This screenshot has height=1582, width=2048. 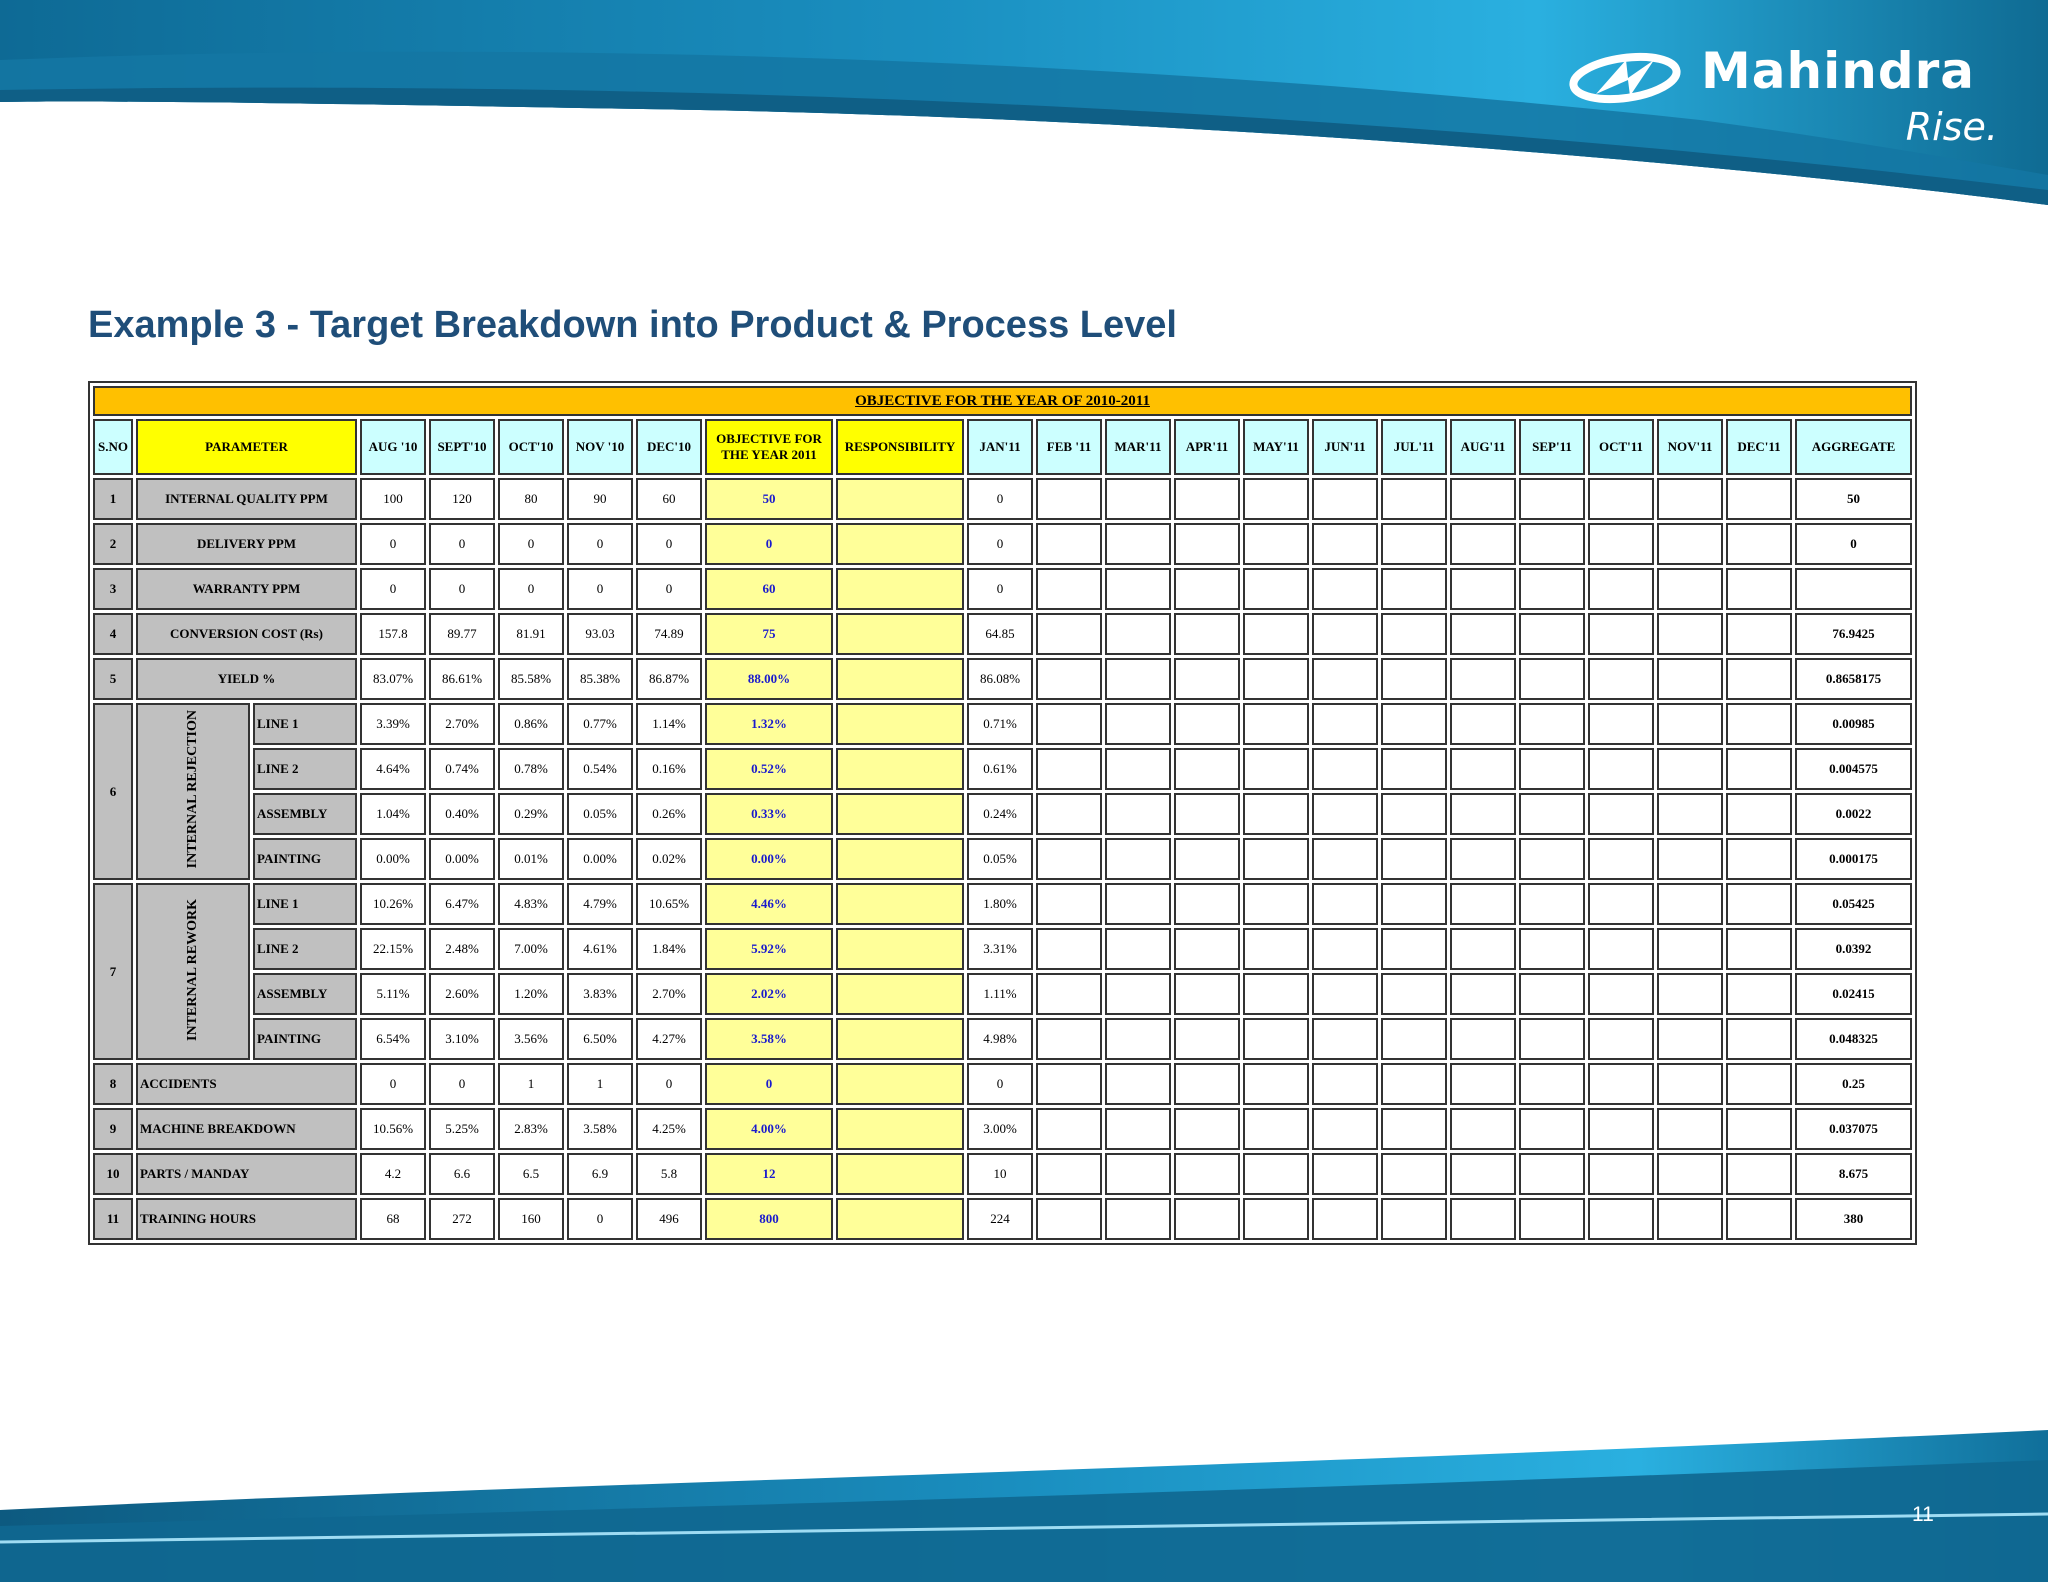 What do you see at coordinates (113, 1219) in the screenshot?
I see `sno-cell: 11` at bounding box center [113, 1219].